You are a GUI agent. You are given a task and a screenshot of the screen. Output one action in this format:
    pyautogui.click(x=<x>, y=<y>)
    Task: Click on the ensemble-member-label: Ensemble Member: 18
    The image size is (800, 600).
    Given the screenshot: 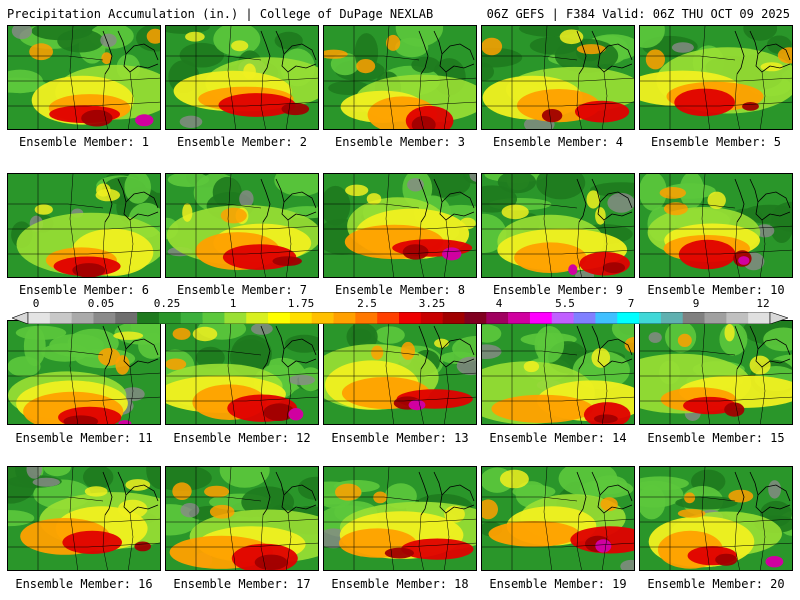 What is the action you would take?
    pyautogui.click(x=400, y=584)
    